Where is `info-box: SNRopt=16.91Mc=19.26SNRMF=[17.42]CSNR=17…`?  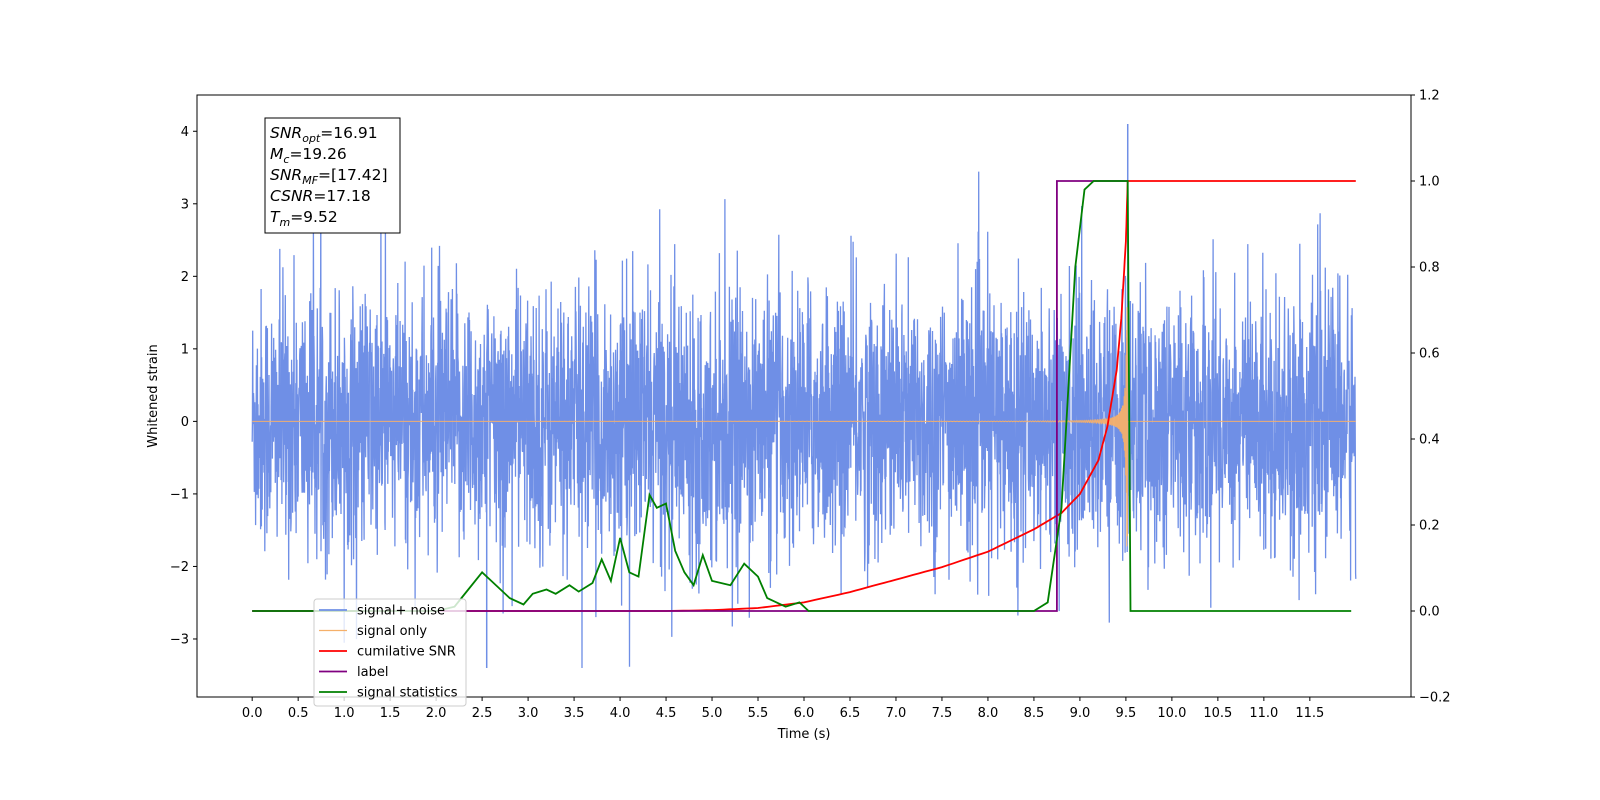 info-box: SNRopt=16.91Mc=19.26SNRMF=[17.42]CSNR=17… is located at coordinates (332, 175).